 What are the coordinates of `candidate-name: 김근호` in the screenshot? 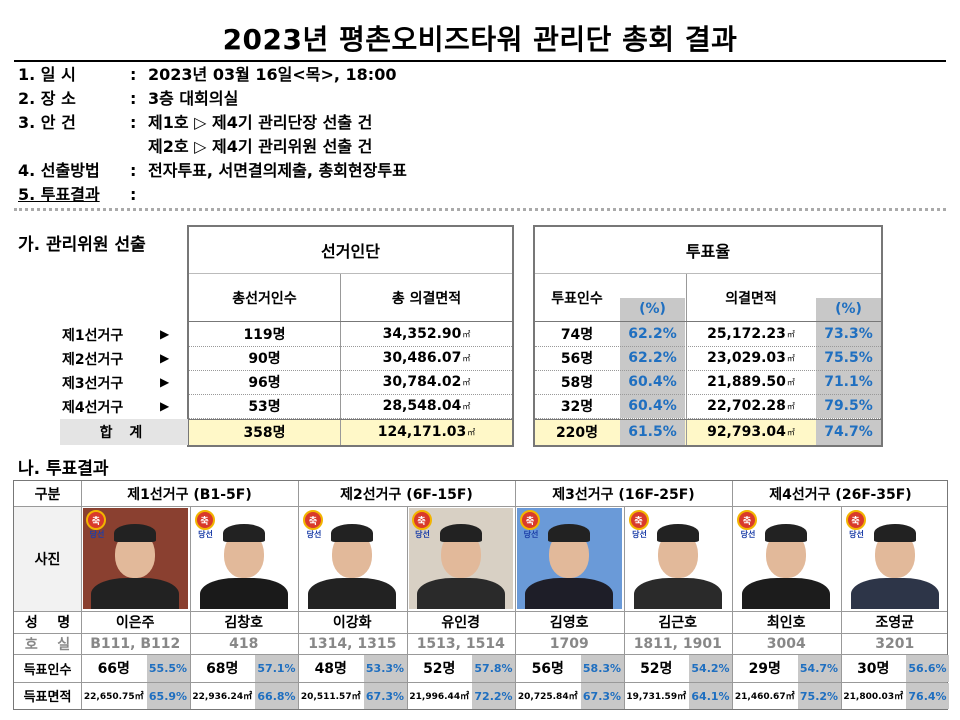 It's located at (678, 623).